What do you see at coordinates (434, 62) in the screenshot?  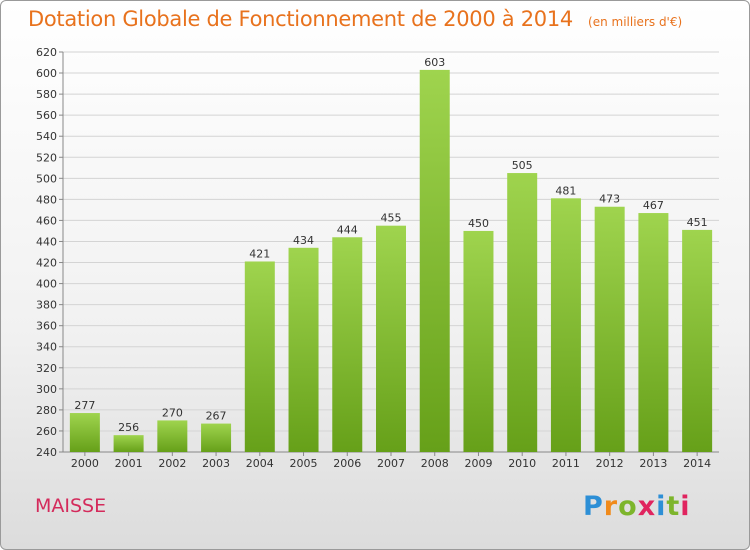 I see `data-label-2008: 603` at bounding box center [434, 62].